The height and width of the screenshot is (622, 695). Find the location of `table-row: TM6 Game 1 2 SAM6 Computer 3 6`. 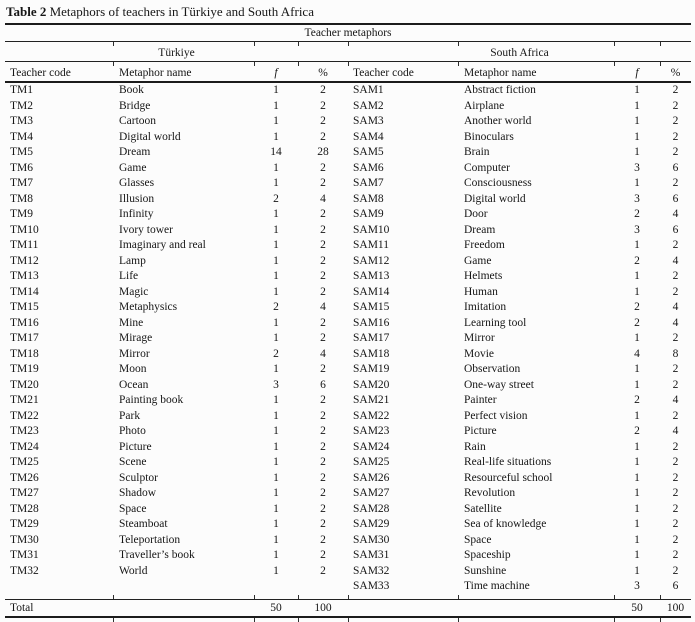

table-row: TM6 Game 1 2 SAM6 Computer 3 6 is located at coordinates (348, 169).